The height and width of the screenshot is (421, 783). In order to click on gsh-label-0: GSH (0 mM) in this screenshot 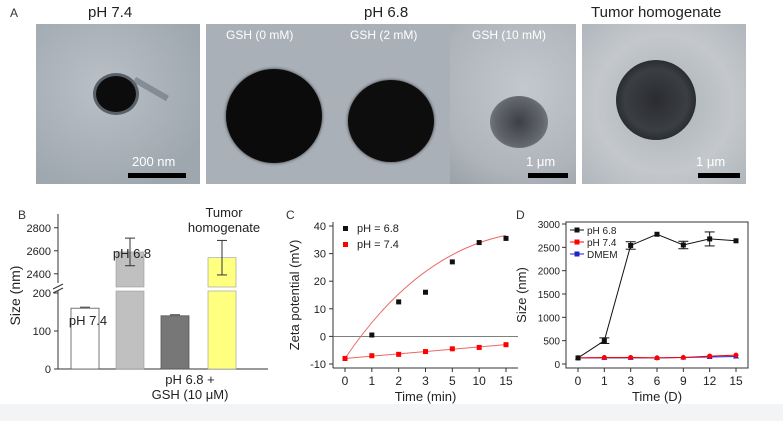, I will do `click(260, 35)`.